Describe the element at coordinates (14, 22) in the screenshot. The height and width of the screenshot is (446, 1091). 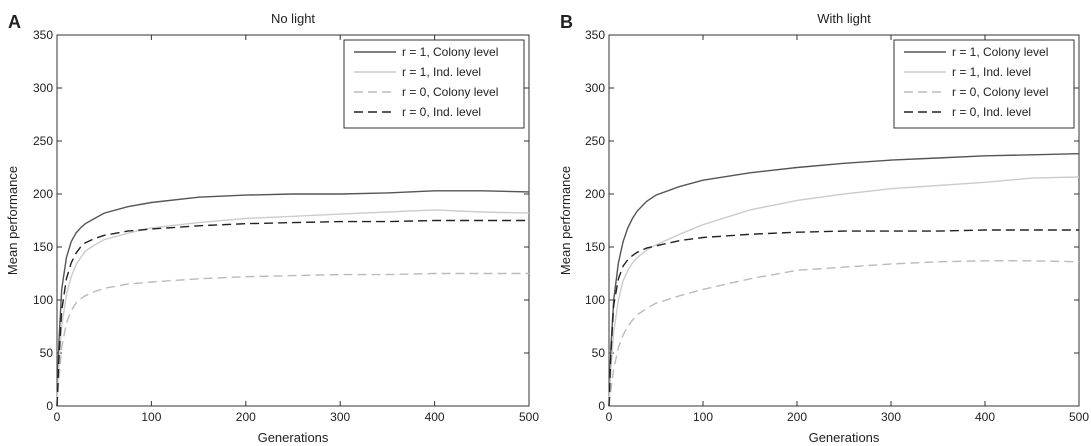
I see `panel-letter: A` at that location.